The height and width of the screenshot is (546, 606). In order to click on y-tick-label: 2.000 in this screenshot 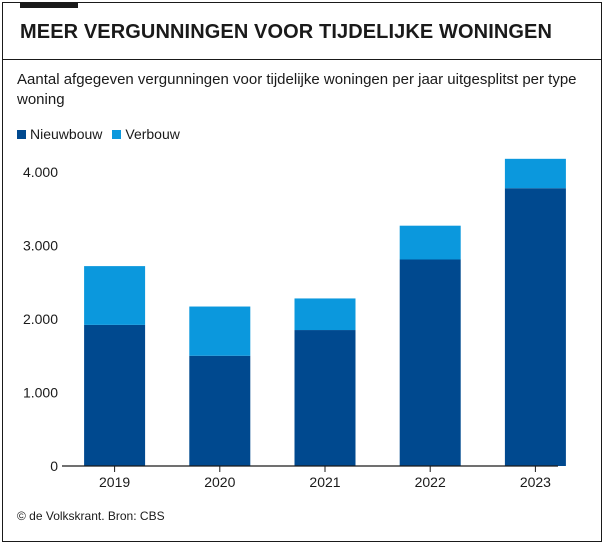, I will do `click(40, 319)`.